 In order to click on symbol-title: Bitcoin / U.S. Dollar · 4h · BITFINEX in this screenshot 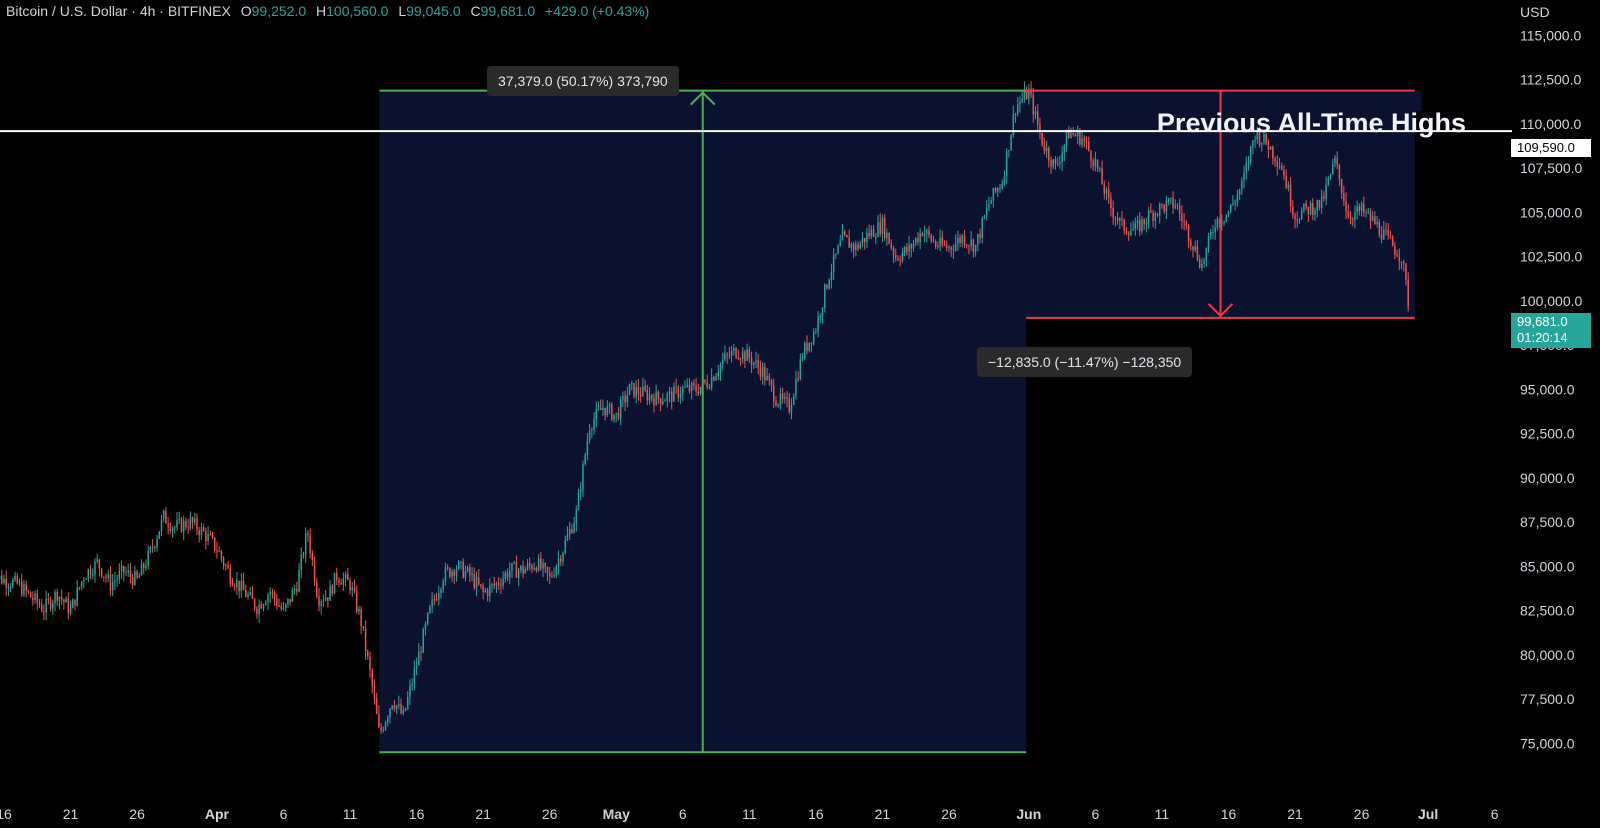, I will do `click(118, 11)`.